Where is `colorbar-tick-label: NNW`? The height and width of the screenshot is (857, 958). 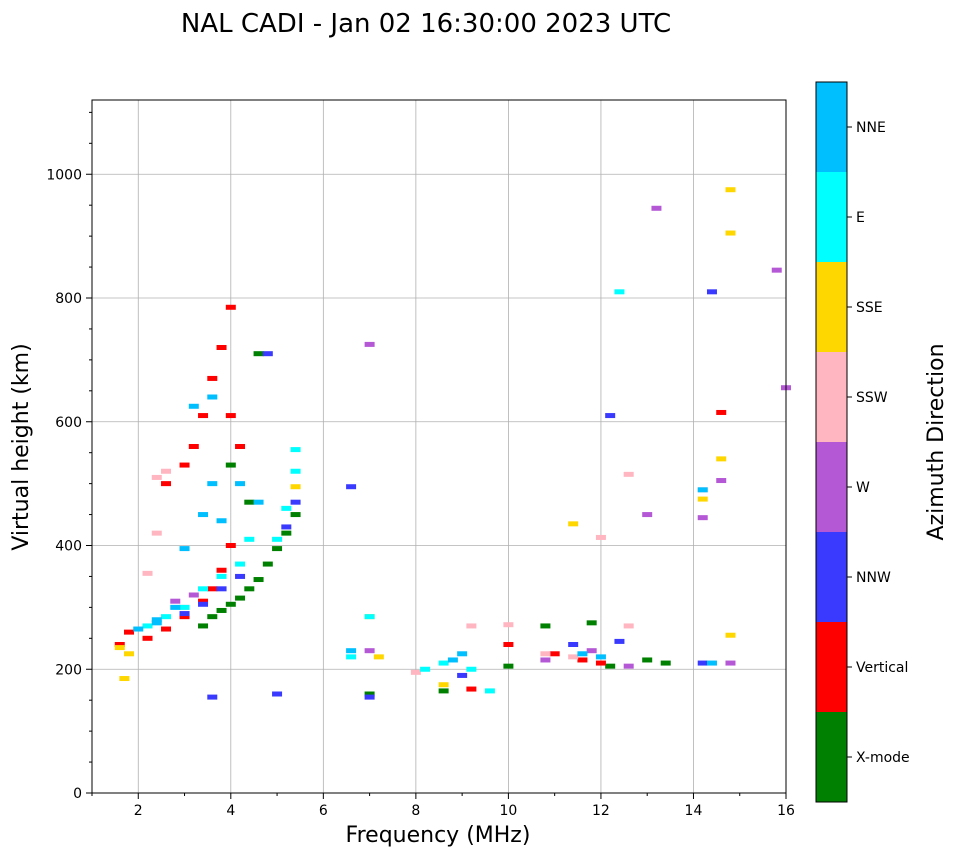
colorbar-tick-label: NNW is located at coordinates (873, 578).